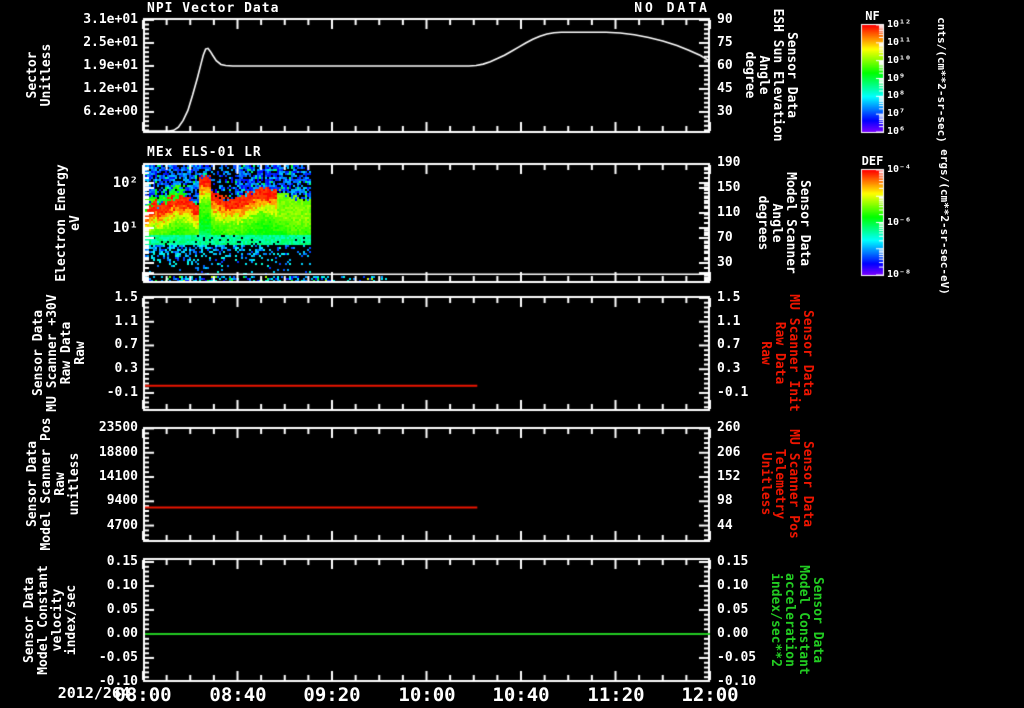 Image resolution: width=1024 pixels, height=708 pixels. Describe the element at coordinates (118, 427) in the screenshot. I see `p4-left-tick-0: 23500` at that location.